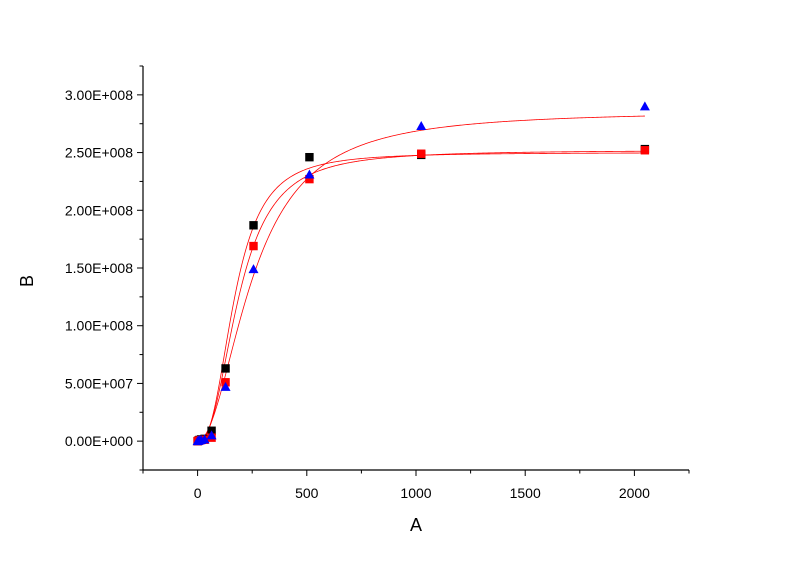 This screenshot has height=565, width=800. Describe the element at coordinates (99, 441) in the screenshot. I see `y-tick-label: 0.00E+000` at that location.